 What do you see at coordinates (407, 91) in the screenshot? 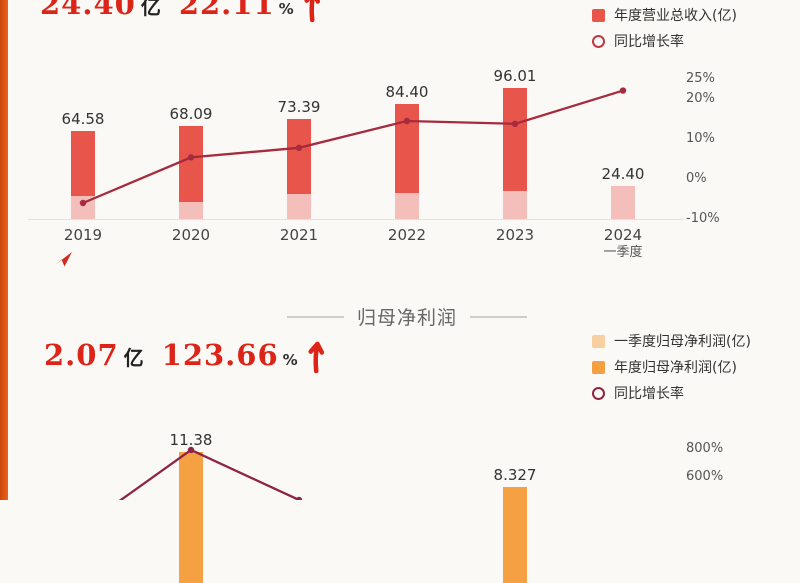
I see `bar-value-label: 84.40` at bounding box center [407, 91].